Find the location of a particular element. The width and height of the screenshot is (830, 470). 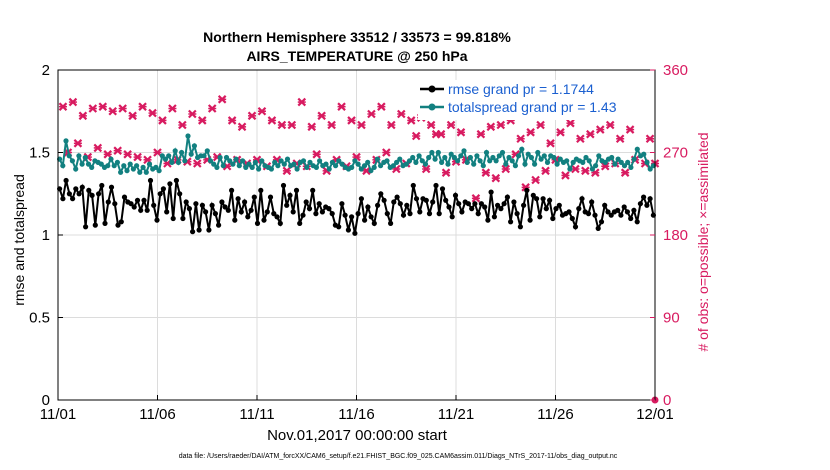

x-tick-label: 12/01 is located at coordinates (655, 414).